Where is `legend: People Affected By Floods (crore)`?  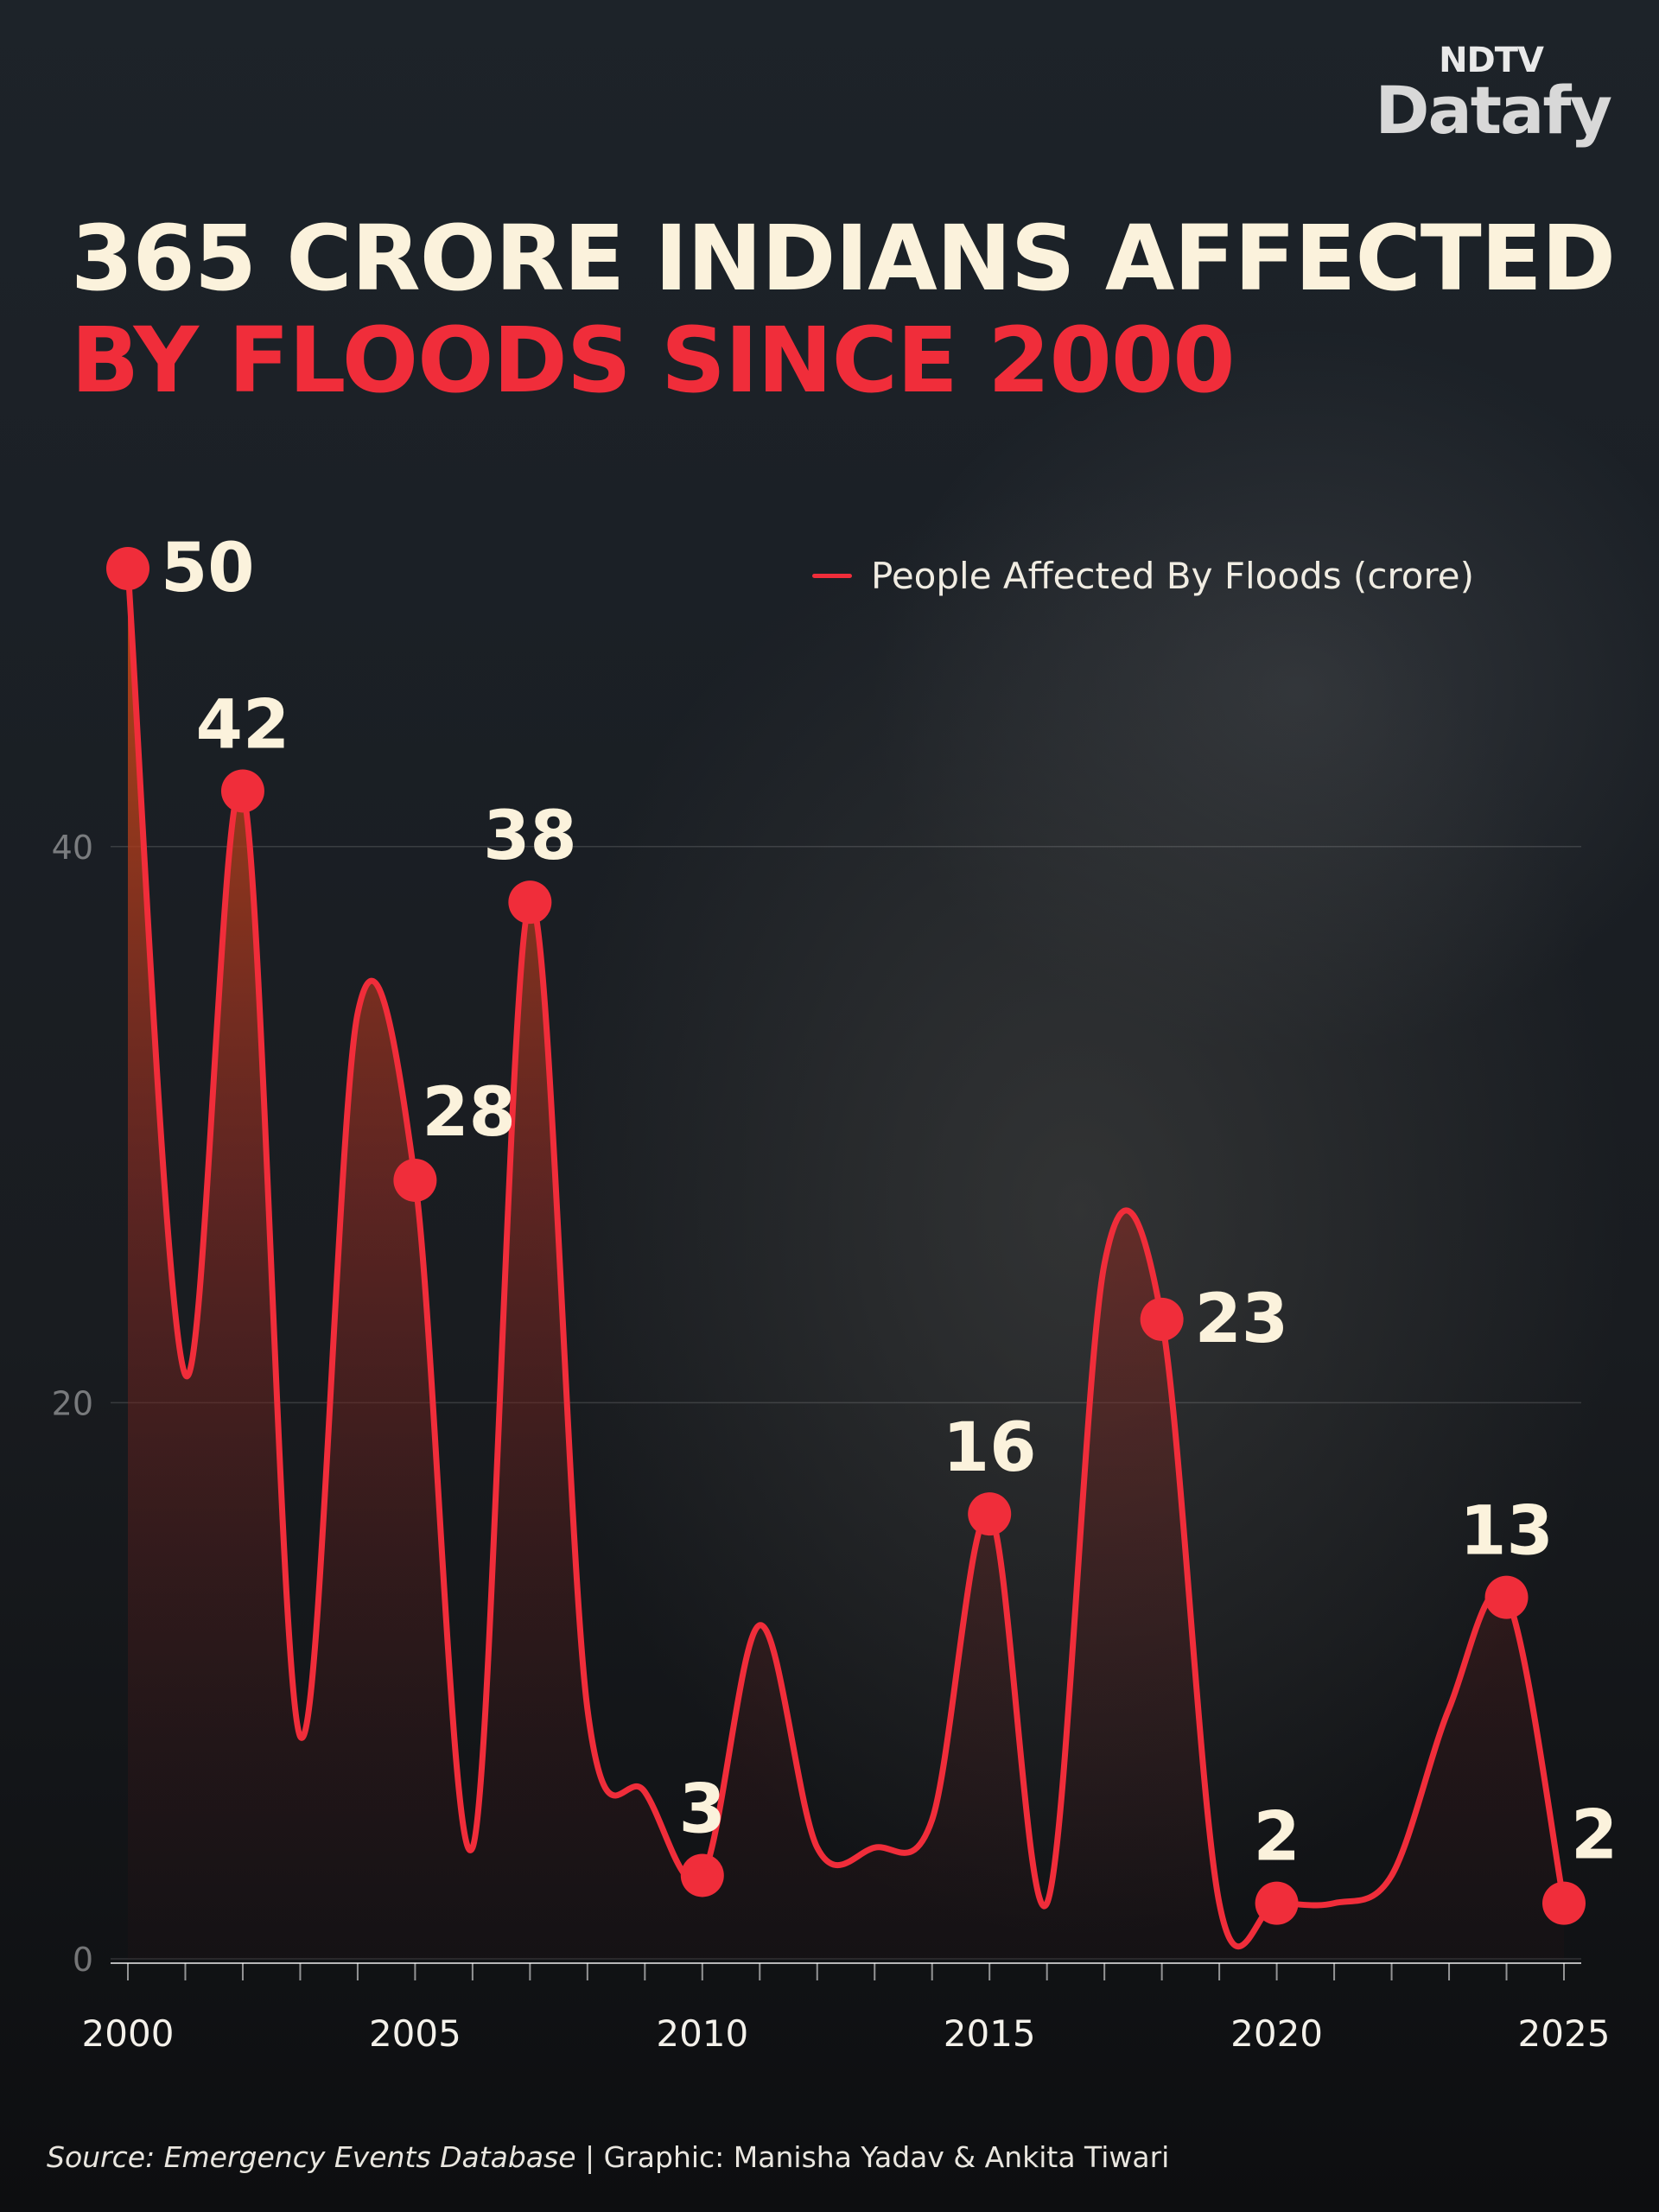 legend: People Affected By Floods (crore) is located at coordinates (1143, 576).